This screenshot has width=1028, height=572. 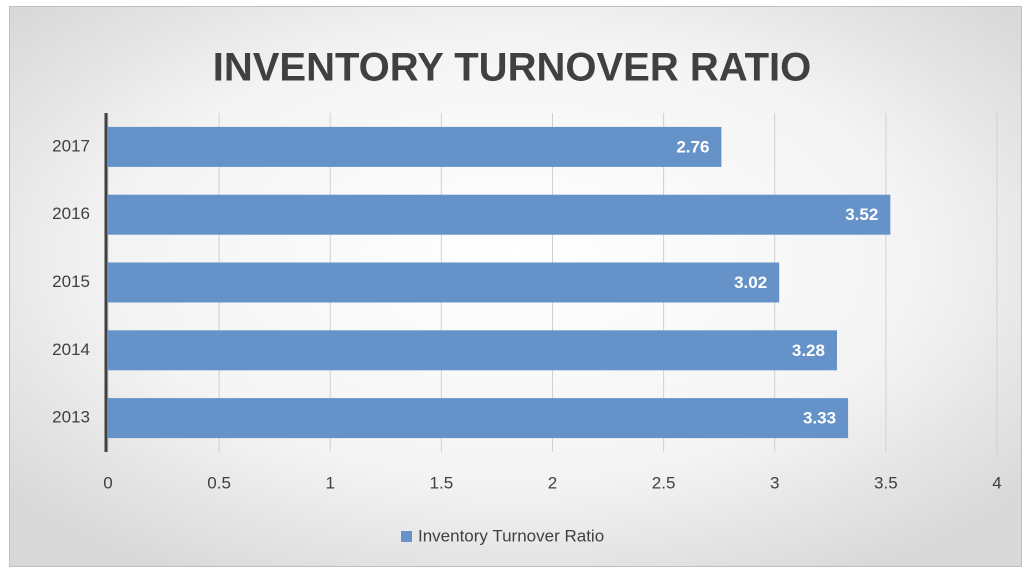 What do you see at coordinates (71, 417) in the screenshot?
I see `y-tick-label: 2013` at bounding box center [71, 417].